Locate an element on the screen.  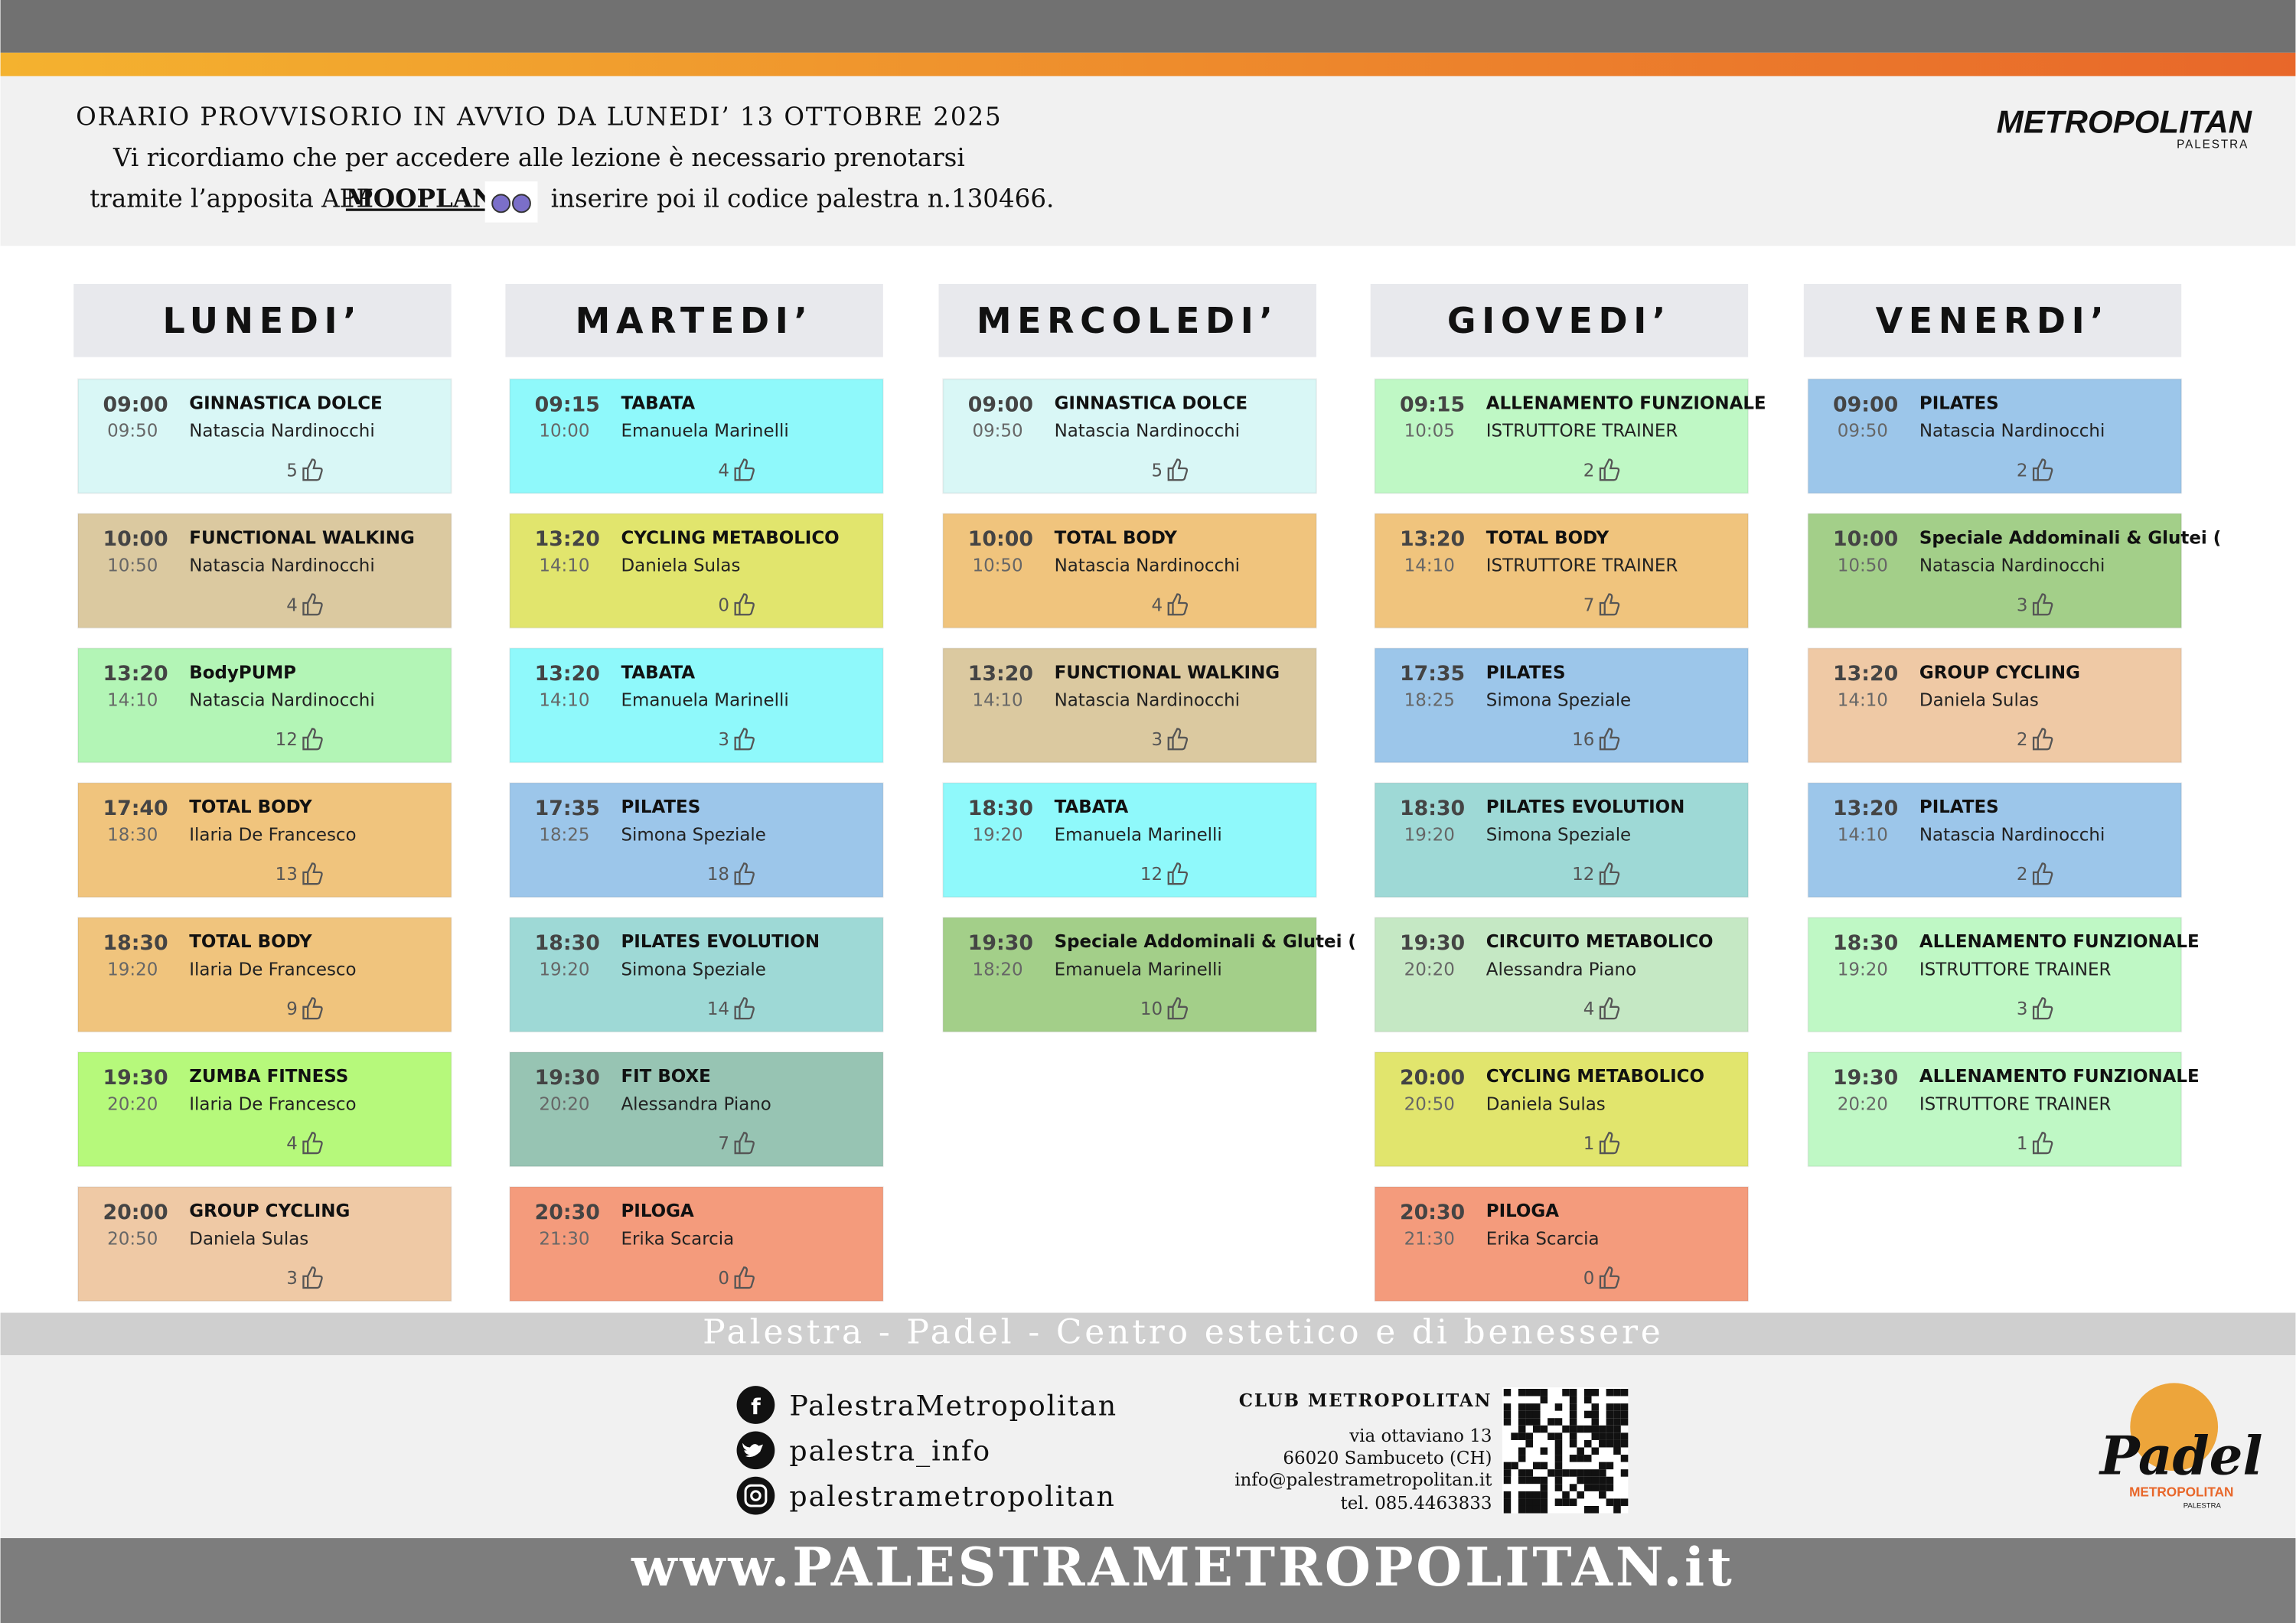
likes: 5 is located at coordinates (292, 471).